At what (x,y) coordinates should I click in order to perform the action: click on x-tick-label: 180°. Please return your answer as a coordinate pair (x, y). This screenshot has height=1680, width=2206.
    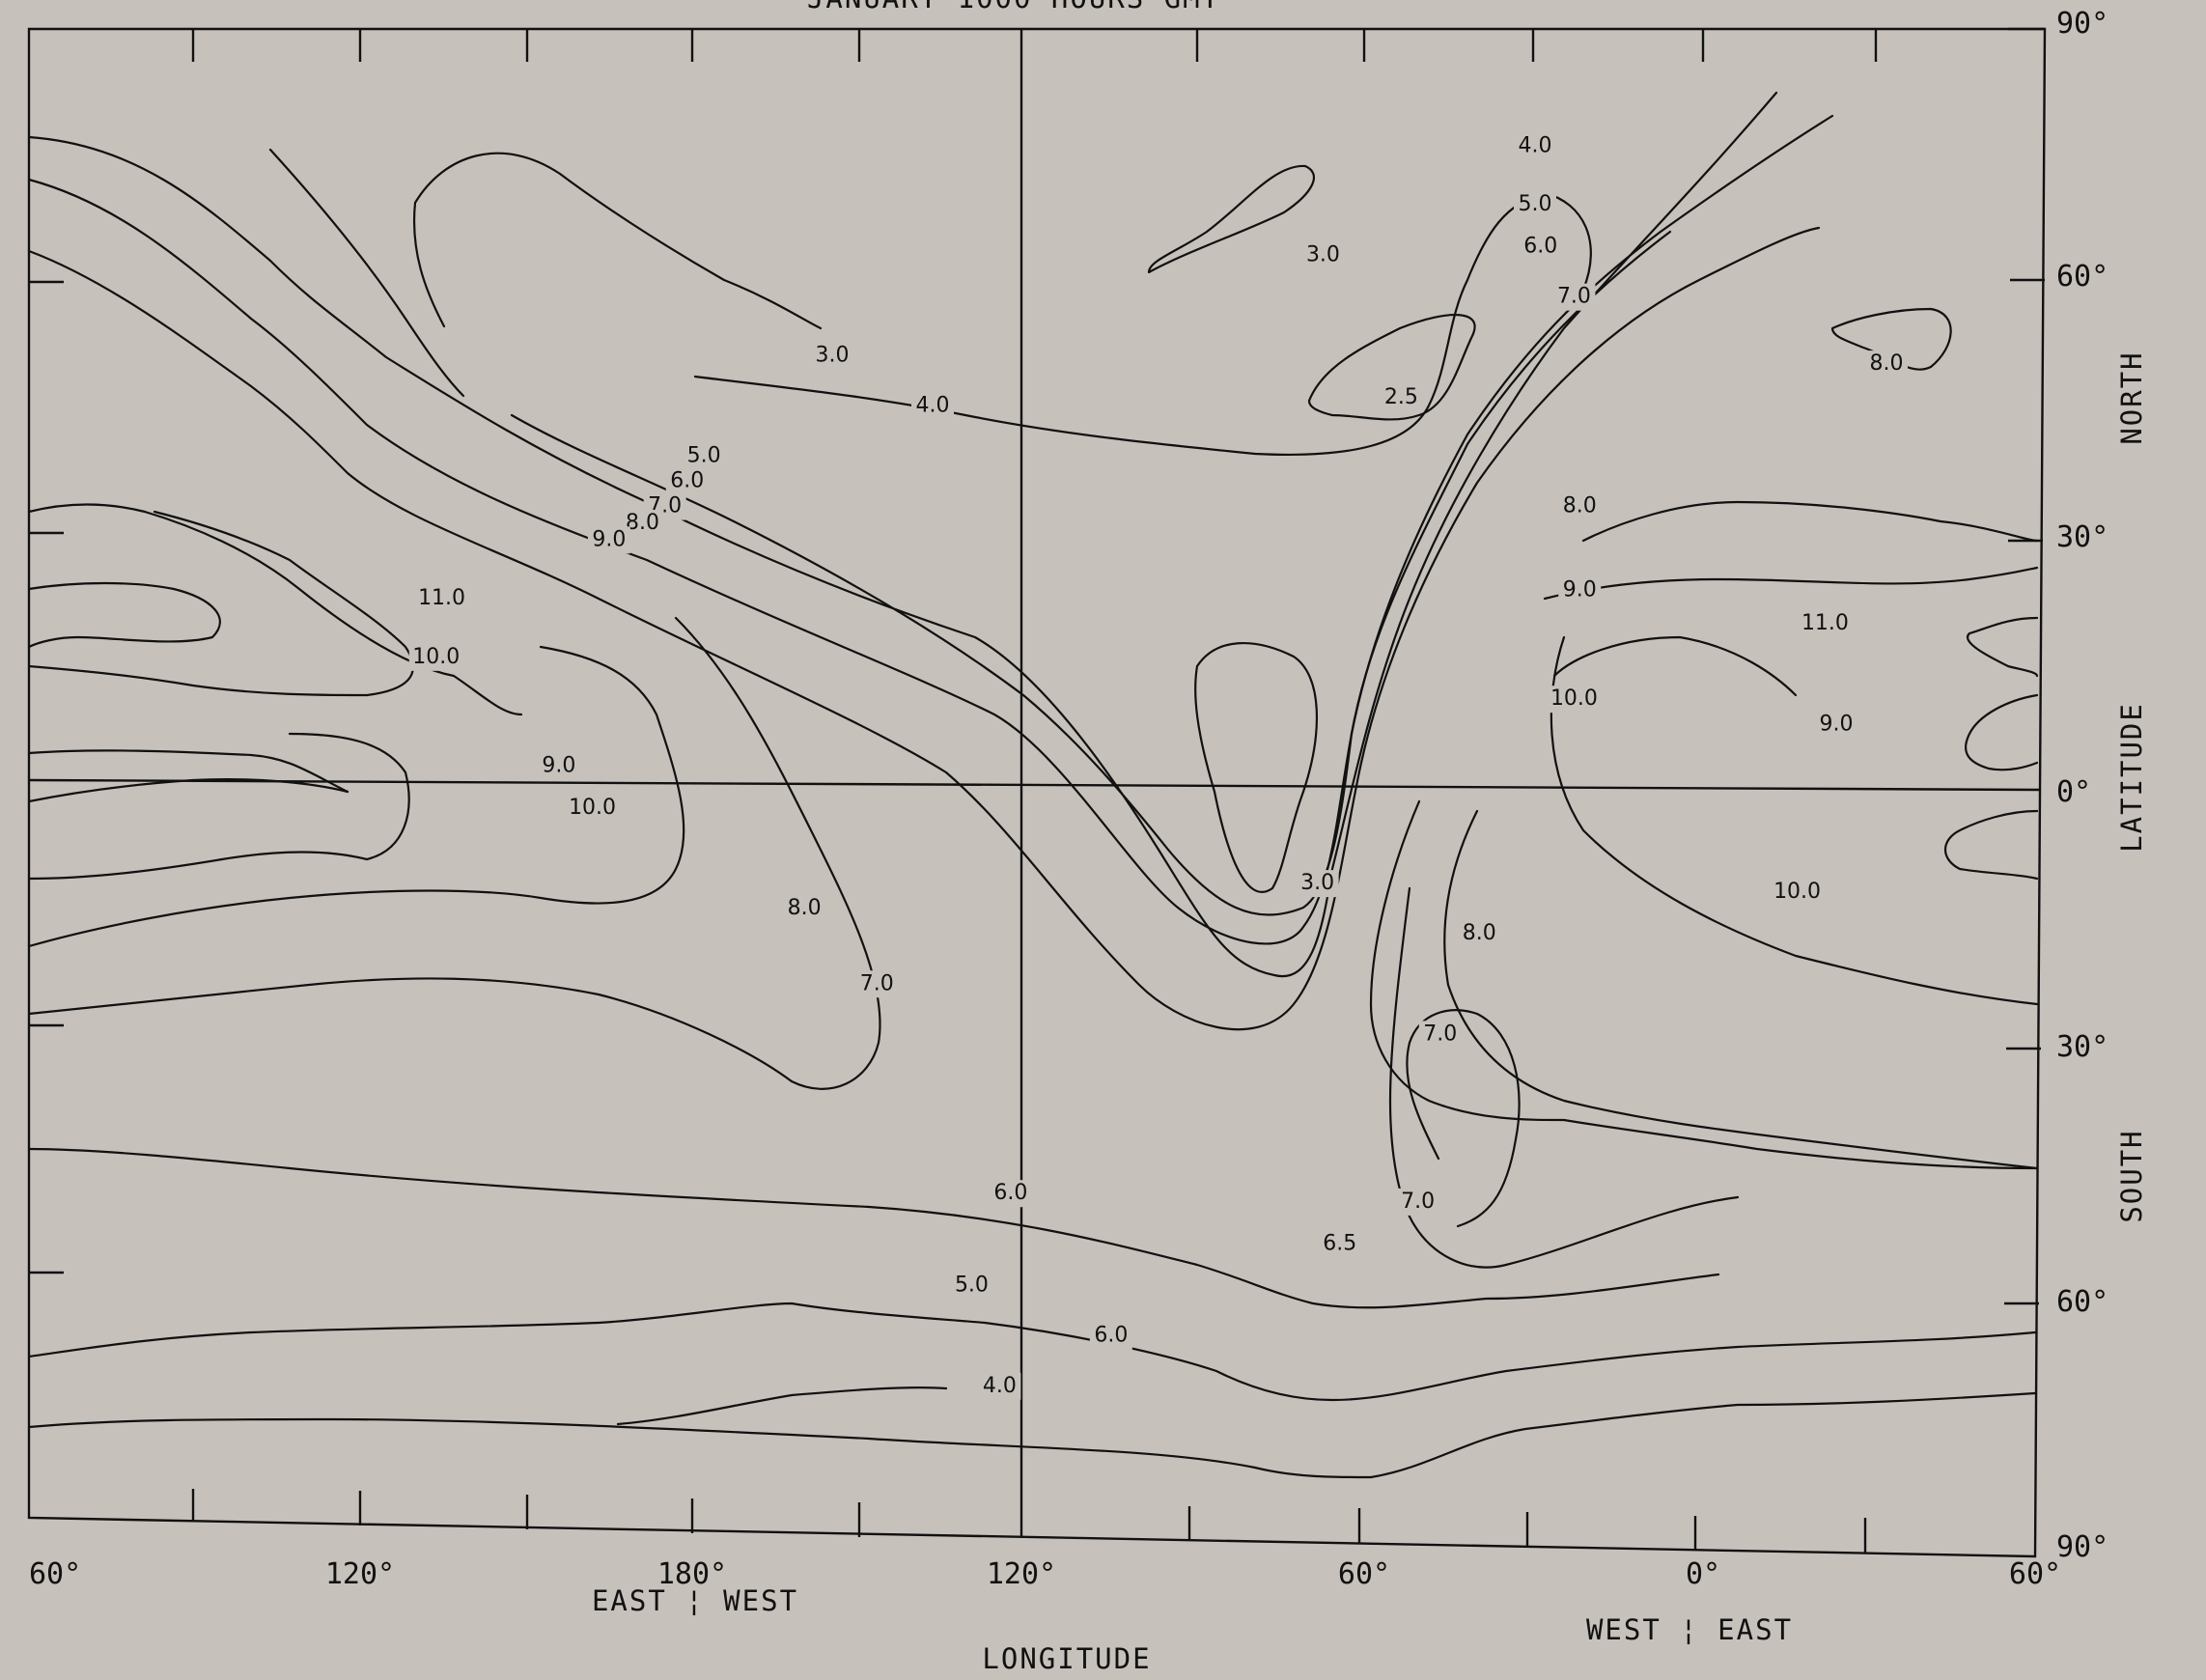
    Looking at the image, I should click on (692, 1574).